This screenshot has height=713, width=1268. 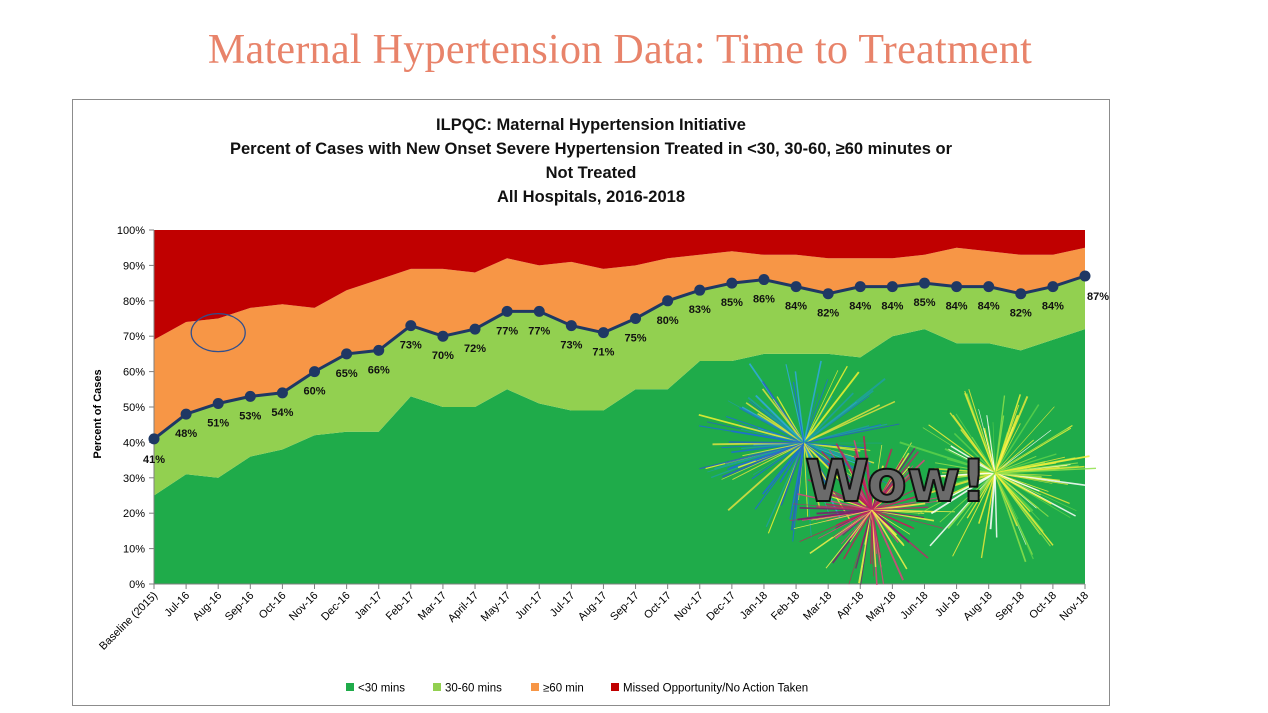 What do you see at coordinates (381, 689) in the screenshot?
I see `legend-label-0: <30 mins` at bounding box center [381, 689].